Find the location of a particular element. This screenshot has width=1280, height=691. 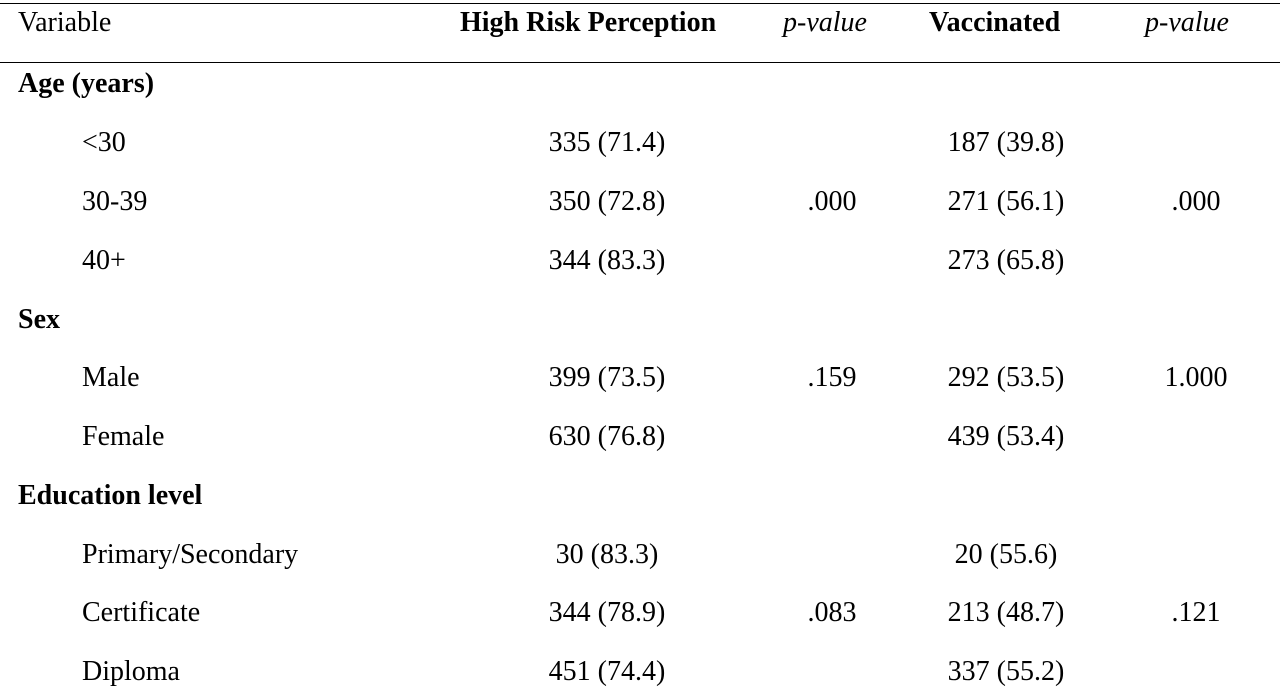

row-label: Diploma is located at coordinates (131, 671).